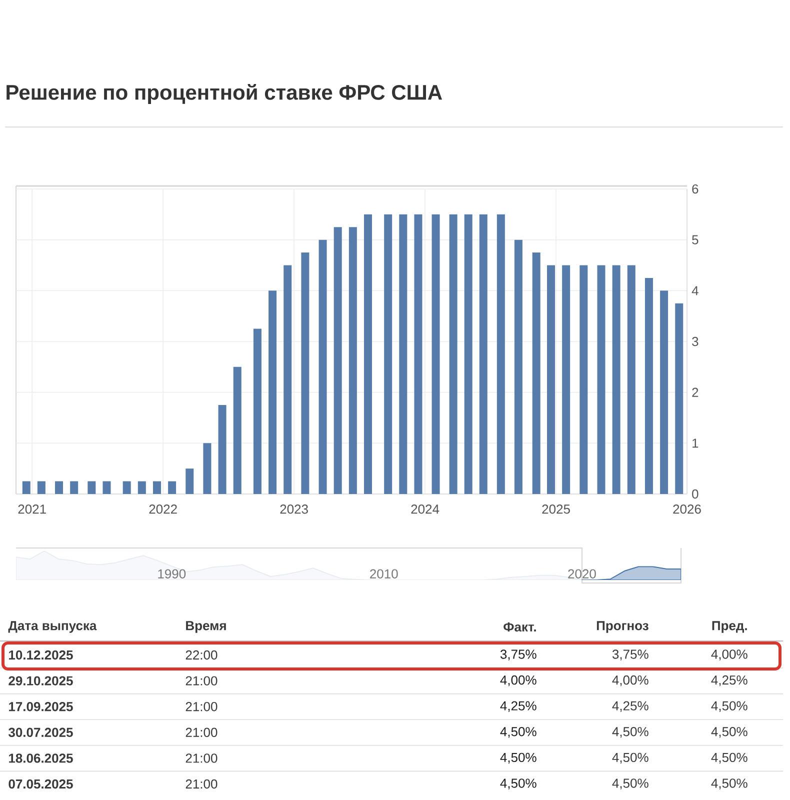 The width and height of the screenshot is (790, 800). What do you see at coordinates (729, 627) in the screenshot?
I see `text: Пред.` at bounding box center [729, 627].